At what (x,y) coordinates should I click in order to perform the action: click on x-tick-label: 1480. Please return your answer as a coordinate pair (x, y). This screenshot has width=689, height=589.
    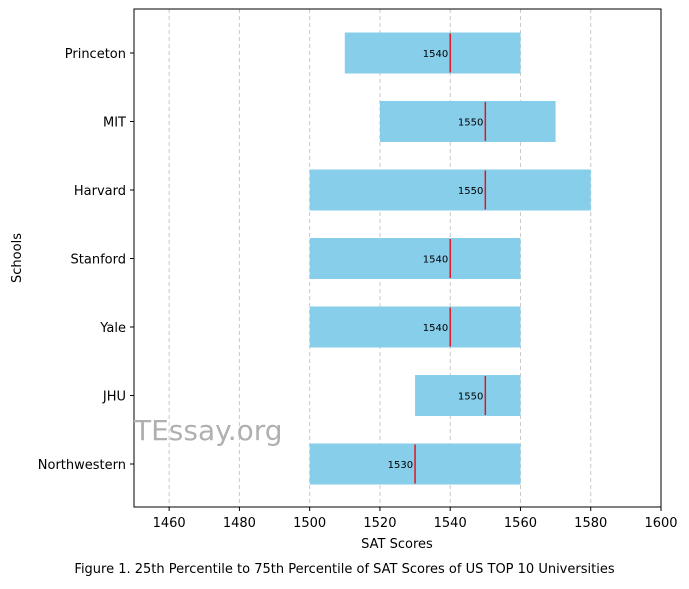
    Looking at the image, I should click on (239, 523).